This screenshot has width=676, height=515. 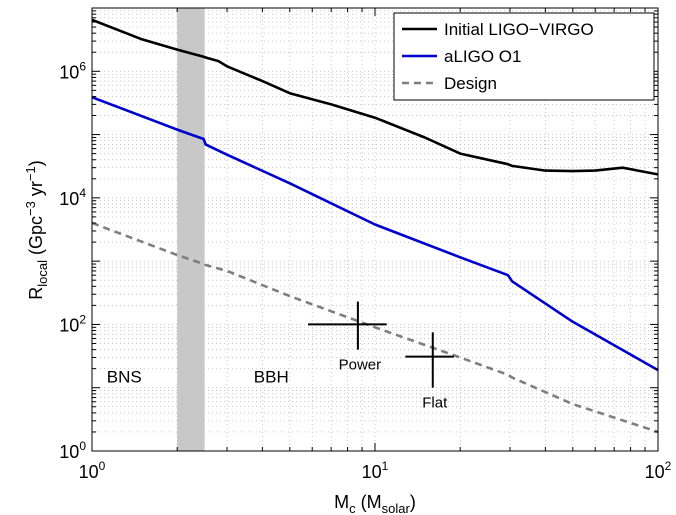 What do you see at coordinates (82, 66) in the screenshot?
I see `y-tick-label-exponent: 6` at bounding box center [82, 66].